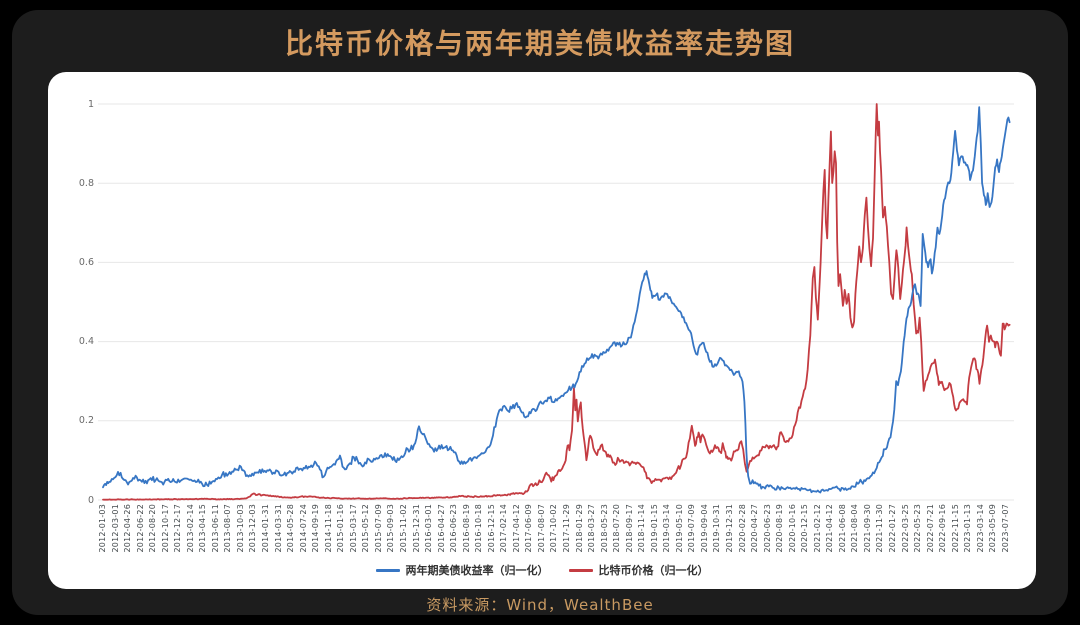 This screenshot has width=1080, height=625. Describe the element at coordinates (717, 528) in the screenshot. I see `x-tick-label: 2019-10-31` at that location.